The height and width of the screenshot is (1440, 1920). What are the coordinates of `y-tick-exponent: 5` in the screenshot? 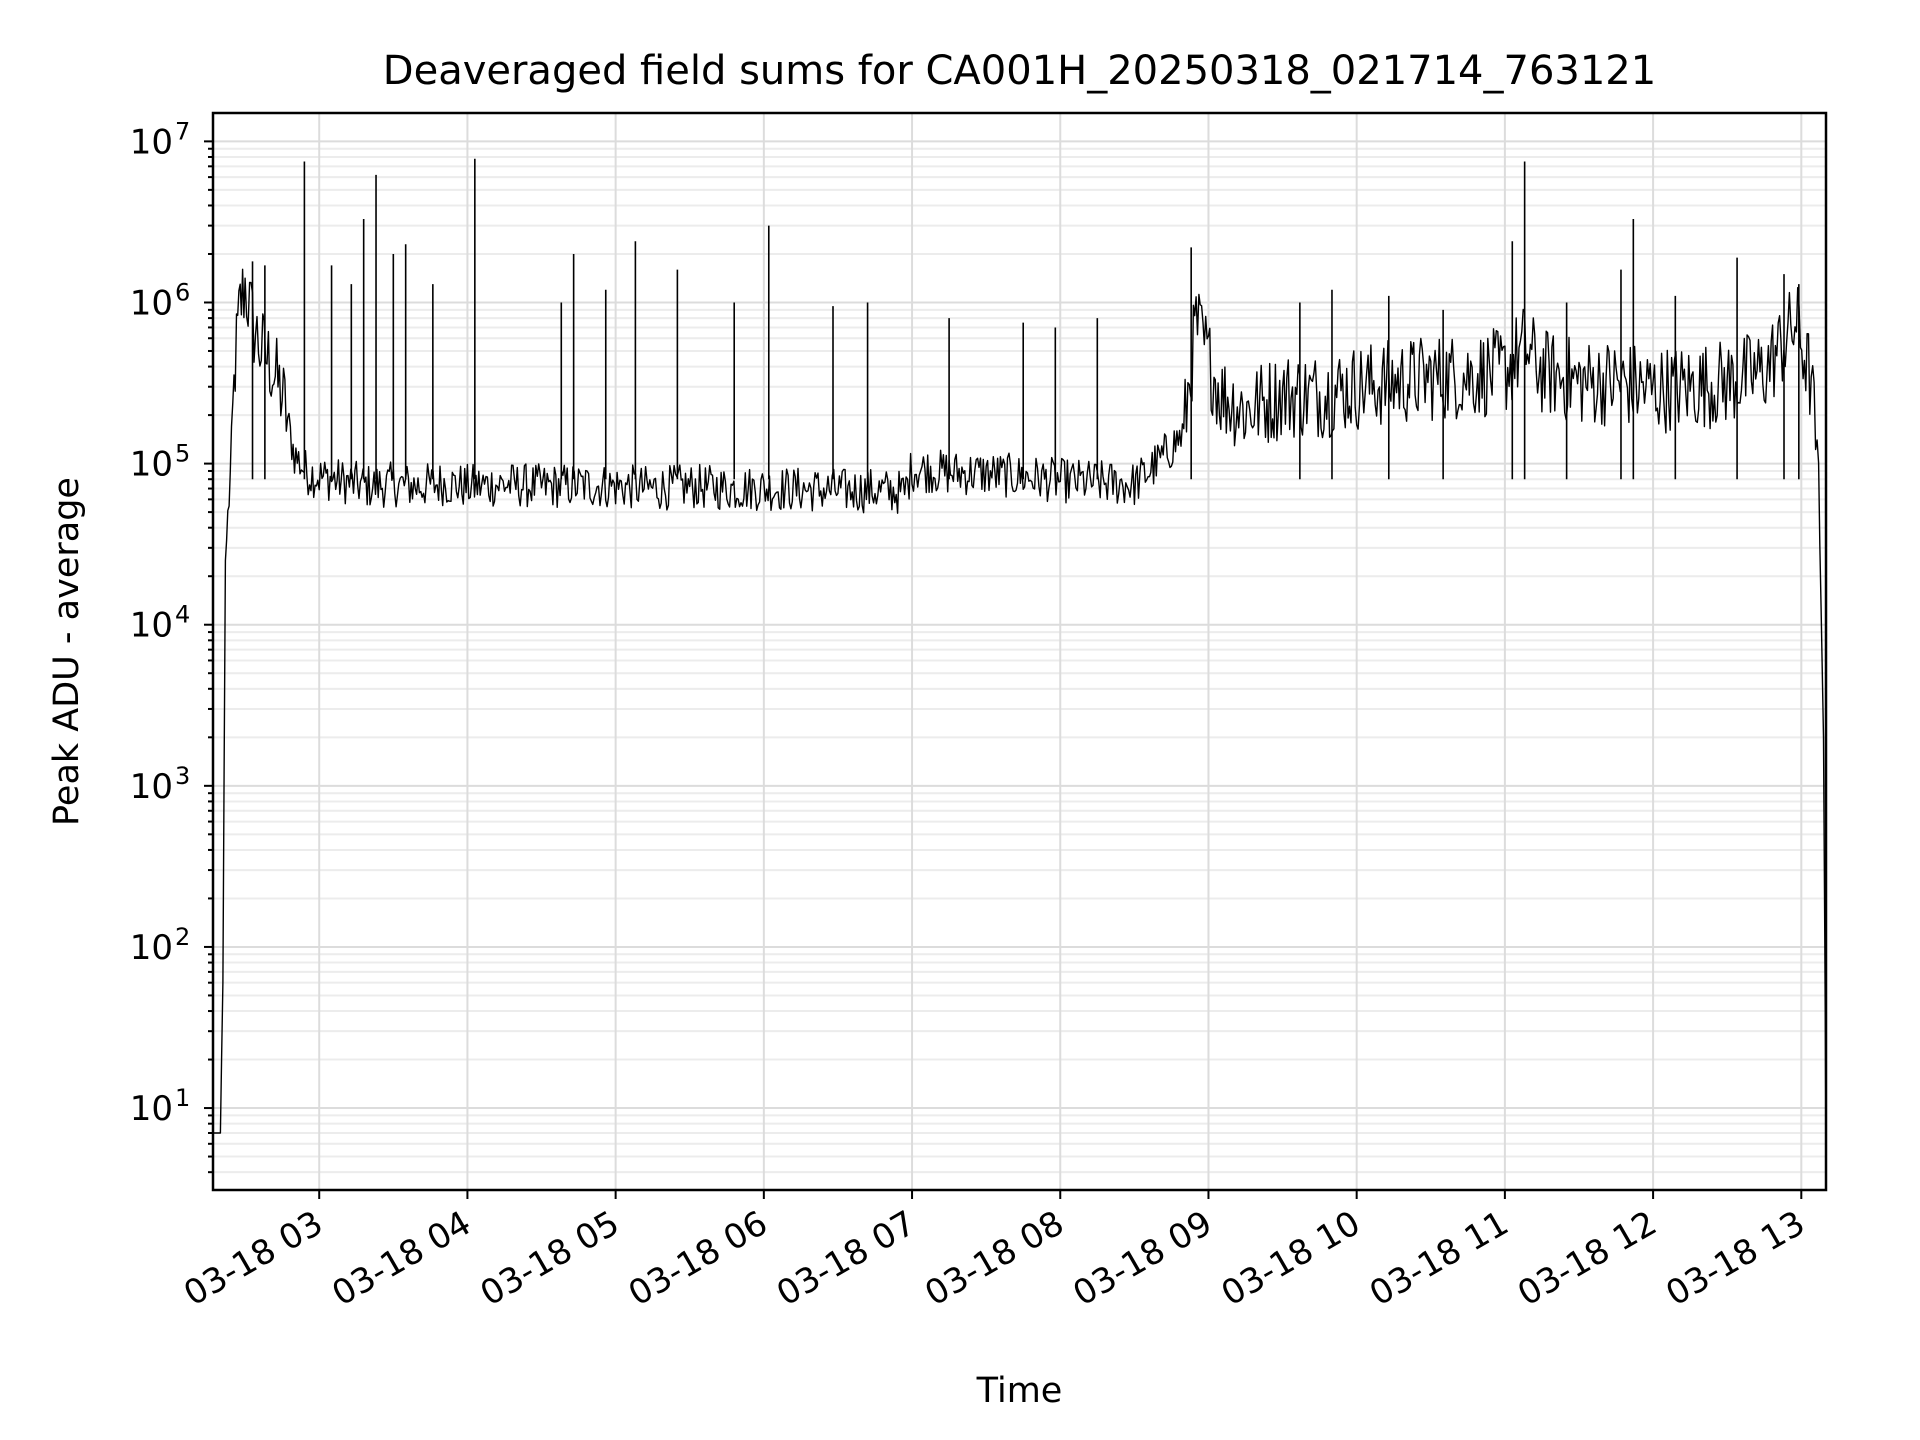 It's located at (182, 454).